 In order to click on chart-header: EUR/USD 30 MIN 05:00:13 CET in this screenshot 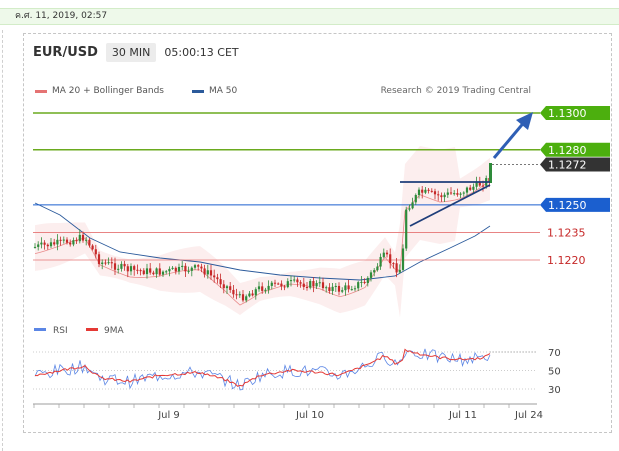, I will do `click(136, 52)`.